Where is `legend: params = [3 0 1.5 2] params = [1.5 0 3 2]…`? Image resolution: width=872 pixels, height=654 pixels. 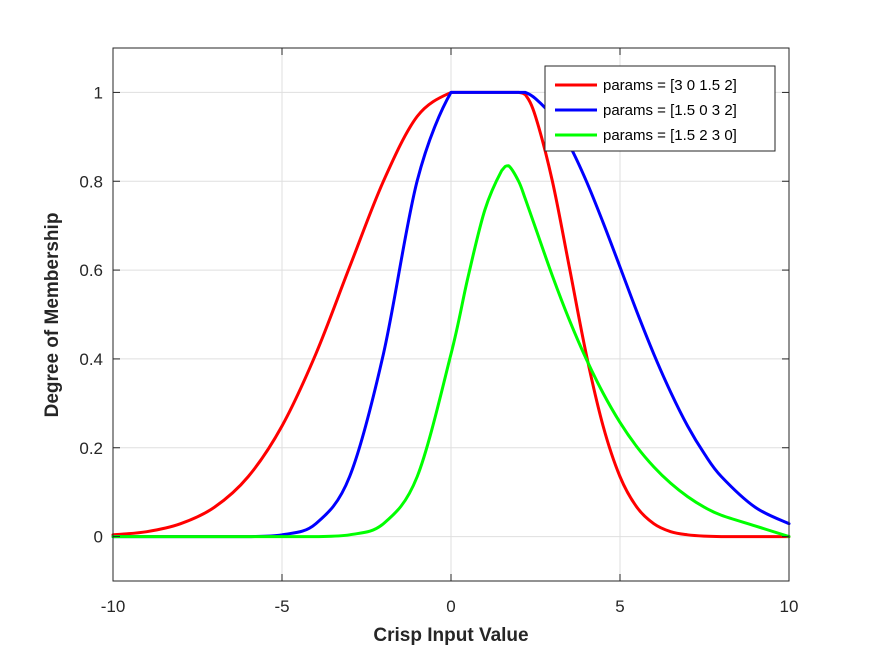 legend: params = [3 0 1.5 2] params = [1.5 0 3 2]… is located at coordinates (660, 108).